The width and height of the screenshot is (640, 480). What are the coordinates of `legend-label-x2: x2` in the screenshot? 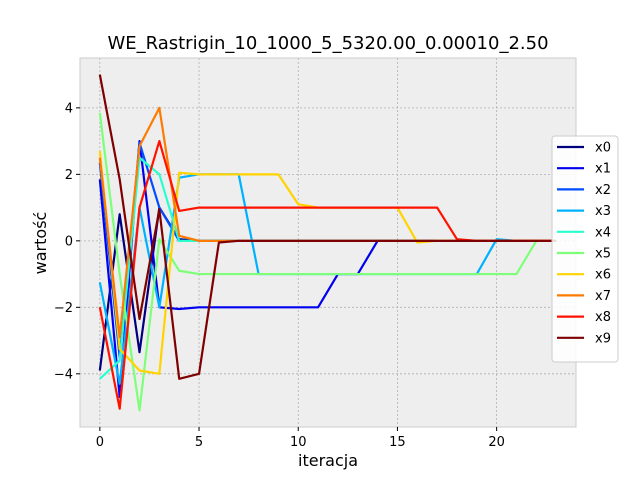 It's located at (603, 190).